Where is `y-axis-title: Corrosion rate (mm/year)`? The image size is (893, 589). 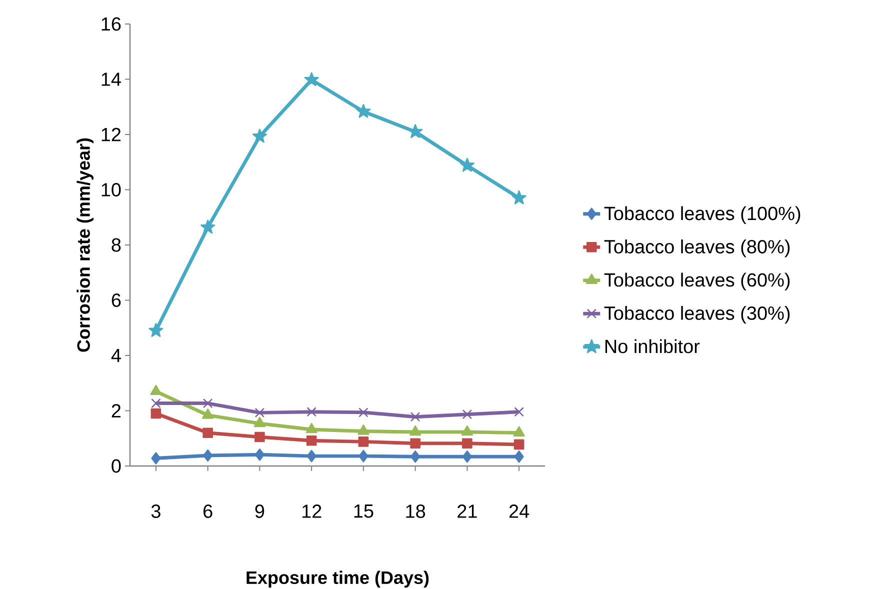
y-axis-title: Corrosion rate (mm/year) is located at coordinates (85, 245).